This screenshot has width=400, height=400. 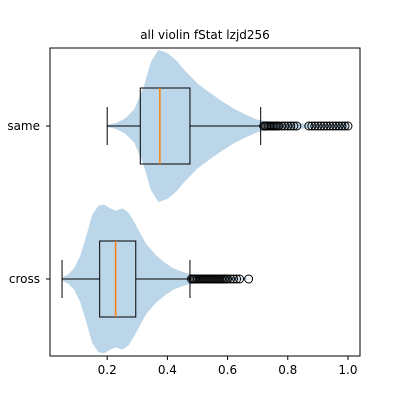 I want to click on box-cross, so click(x=118, y=279).